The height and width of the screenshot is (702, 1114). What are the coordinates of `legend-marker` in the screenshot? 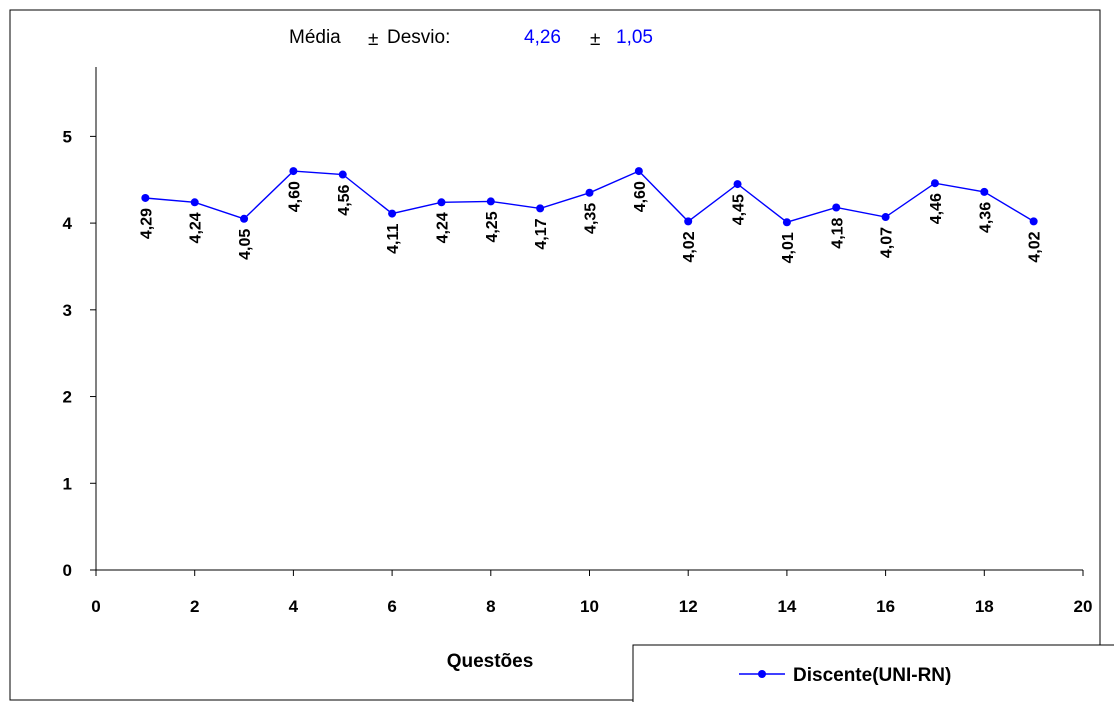 It's located at (762, 674).